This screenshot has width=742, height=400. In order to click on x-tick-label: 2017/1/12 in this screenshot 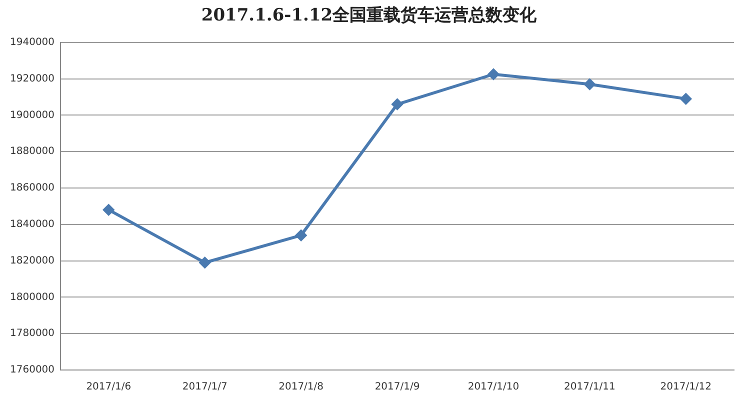, I will do `click(686, 387)`.